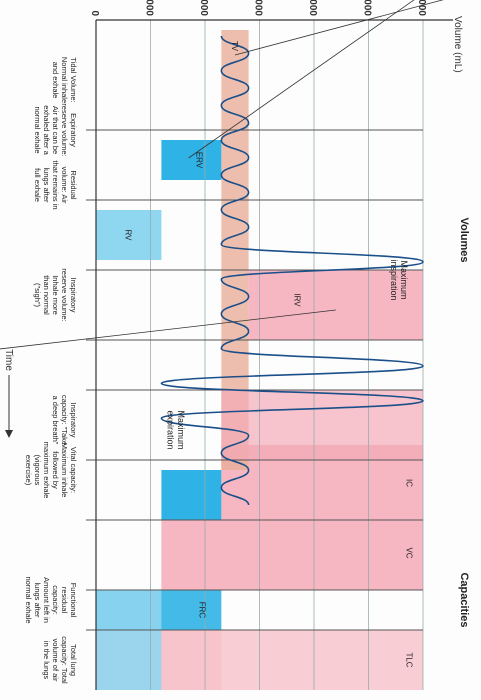 The width and height of the screenshot is (481, 700). What do you see at coordinates (8, 360) in the screenshot?
I see `x-axis-label: Time` at bounding box center [8, 360].